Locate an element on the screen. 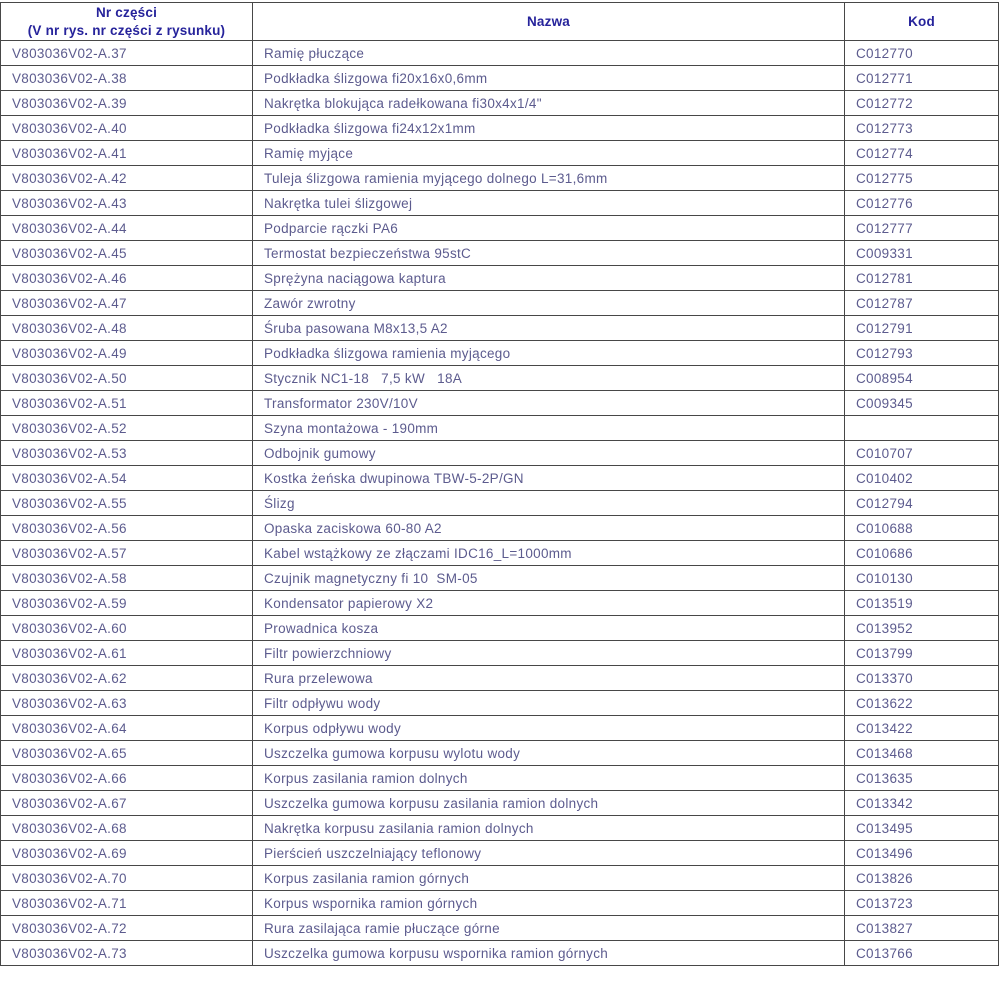  part-number-cell: V803036V02-A.67 is located at coordinates (126, 803).